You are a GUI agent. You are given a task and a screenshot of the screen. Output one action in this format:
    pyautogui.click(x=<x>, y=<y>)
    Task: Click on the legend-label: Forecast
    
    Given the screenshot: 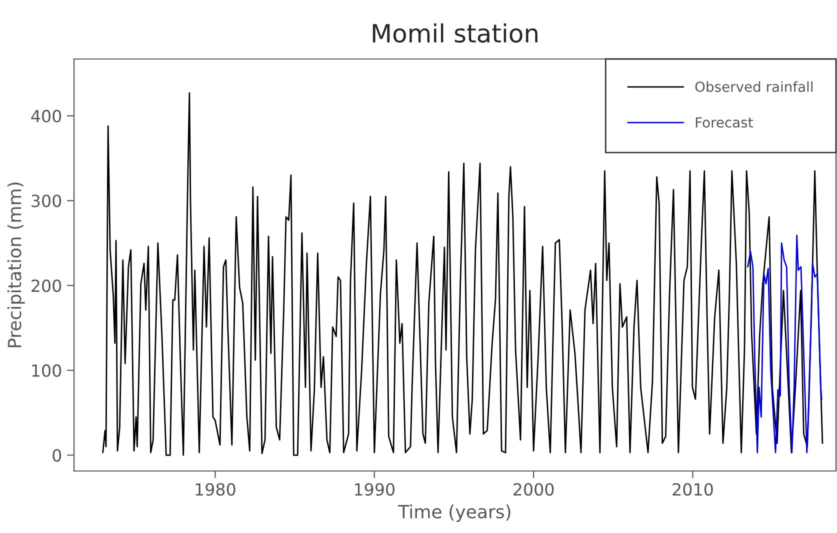 What is the action you would take?
    pyautogui.click(x=724, y=122)
    